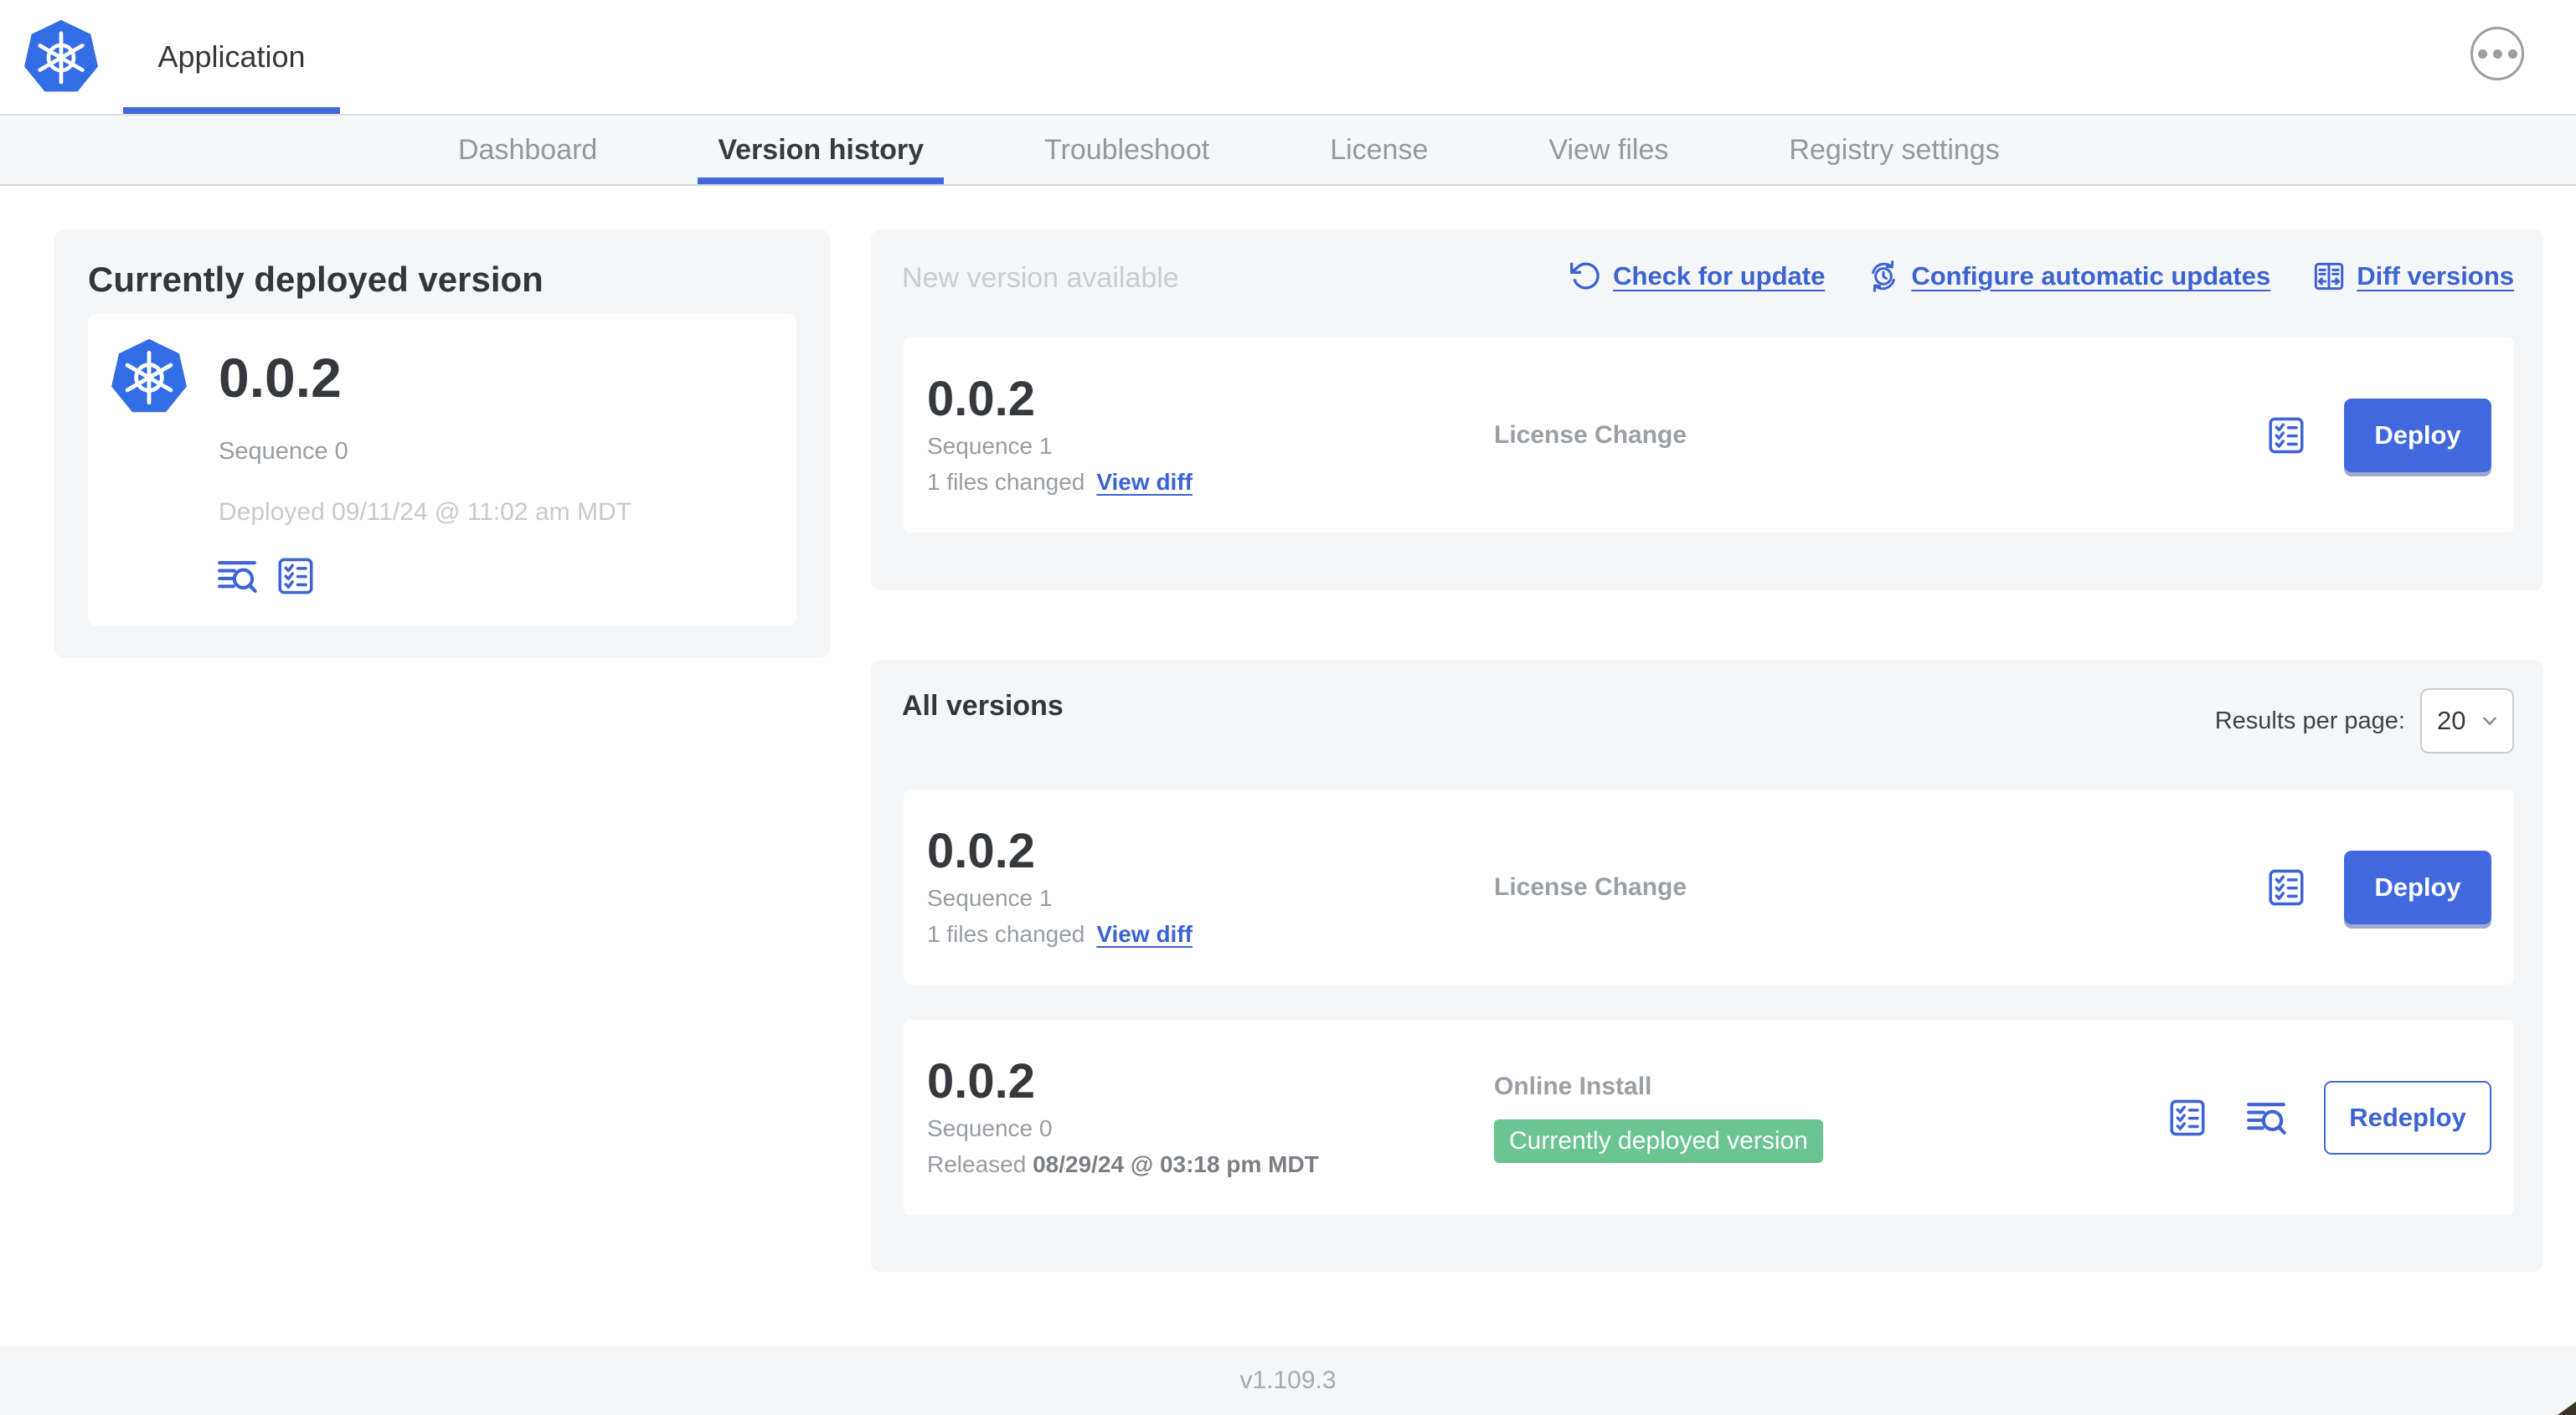 This screenshot has height=1415, width=2576. I want to click on console-version: v1.109.3, so click(1288, 1380).